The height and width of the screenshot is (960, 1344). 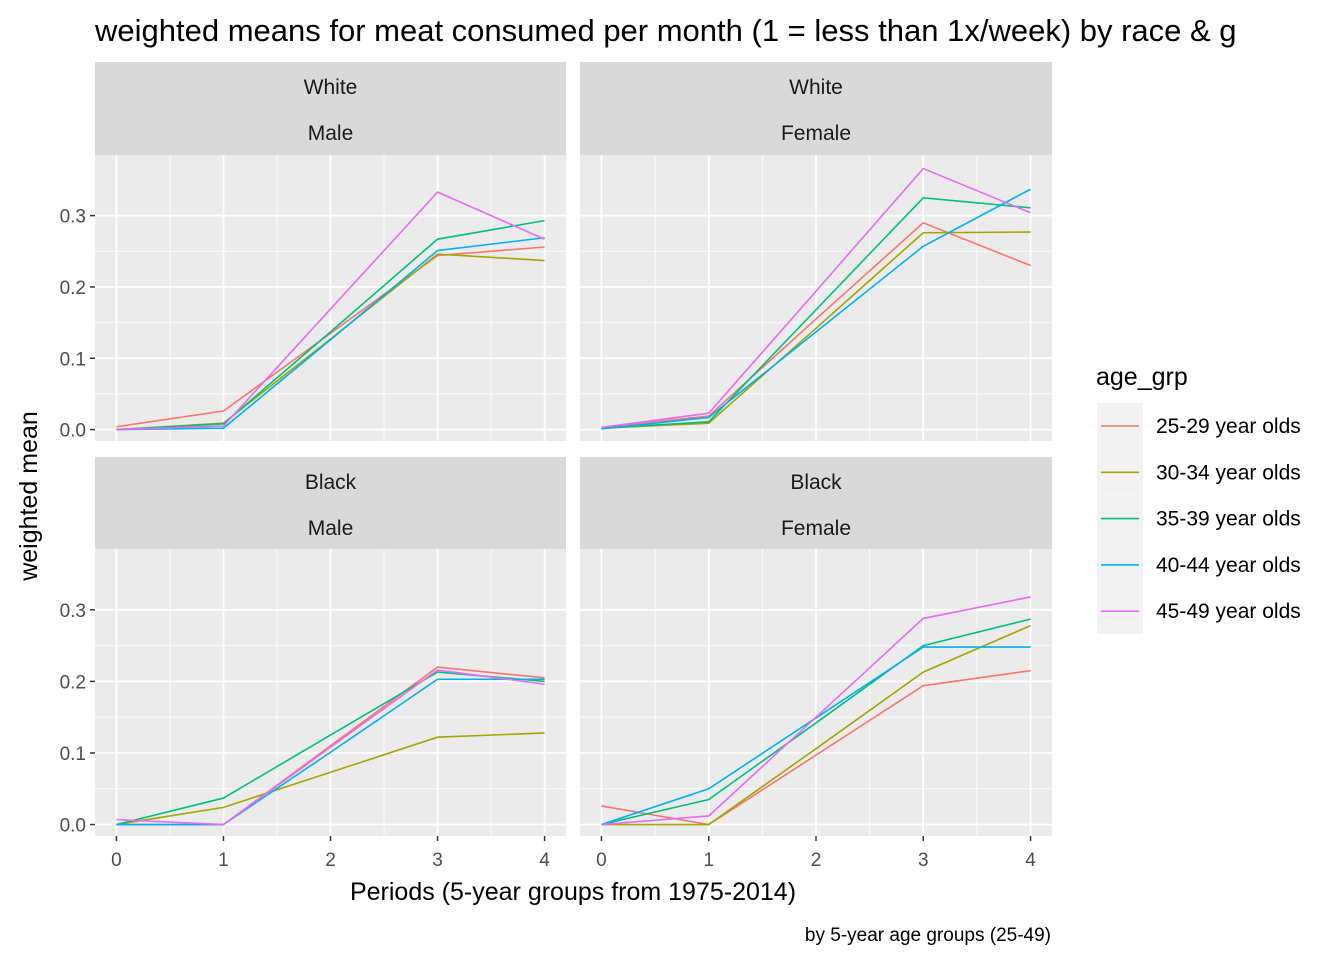 I want to click on y-axis-title: weighted mean, so click(x=29, y=496).